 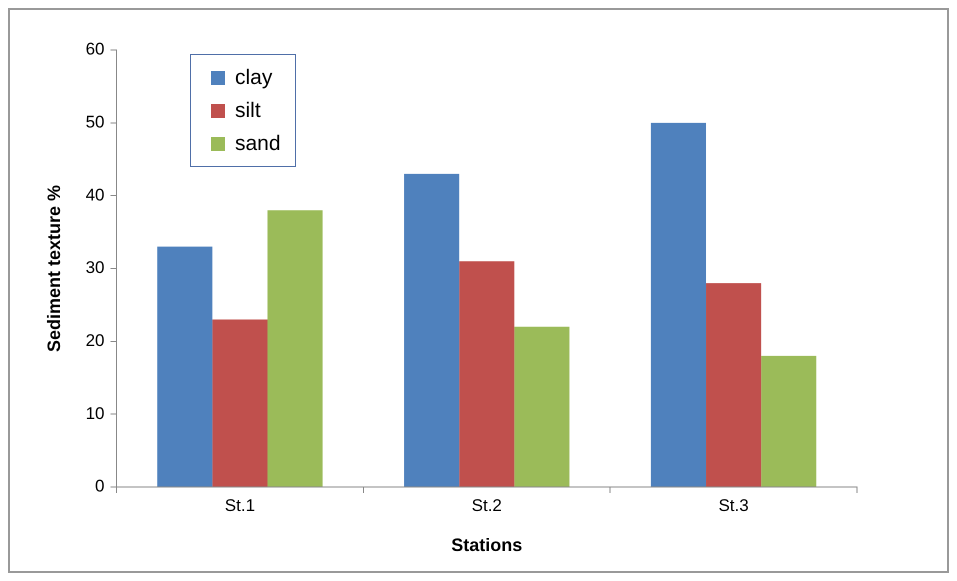 What do you see at coordinates (95, 268) in the screenshot?
I see `y-tick-label: 30` at bounding box center [95, 268].